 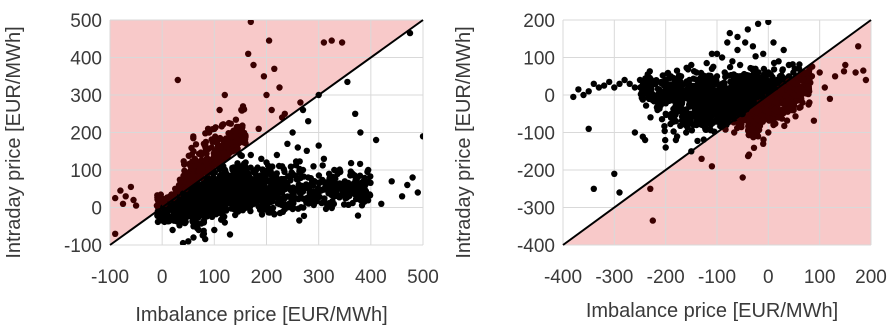 I want to click on y-tick-label: 500, so click(x=86, y=21).